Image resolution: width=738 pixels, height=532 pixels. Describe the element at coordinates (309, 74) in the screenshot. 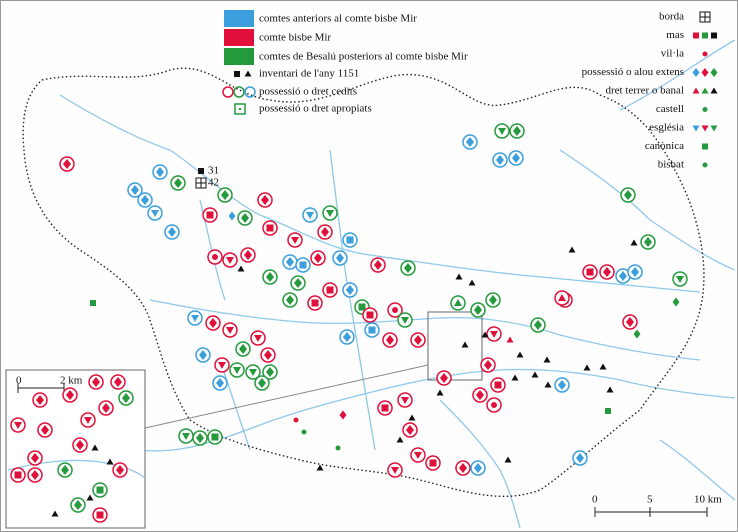

I see `legend-label: inventari de l'any 1151` at that location.